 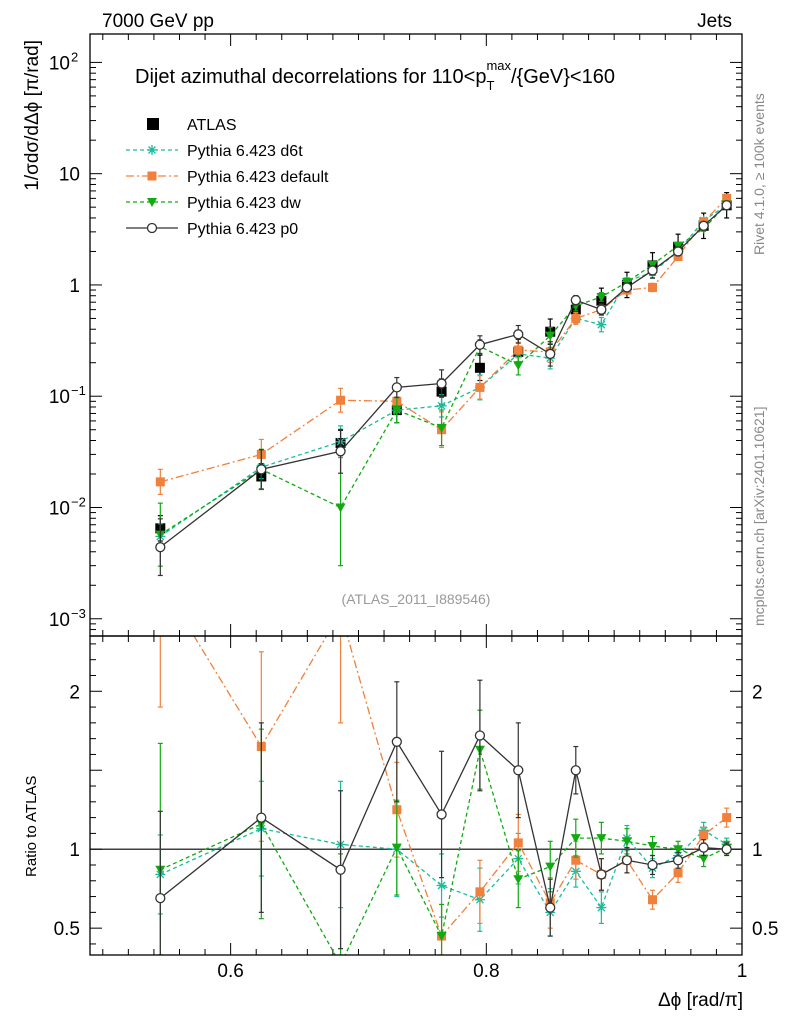 What do you see at coordinates (486, 971) in the screenshot?
I see `x-tick-label: 0.8` at bounding box center [486, 971].